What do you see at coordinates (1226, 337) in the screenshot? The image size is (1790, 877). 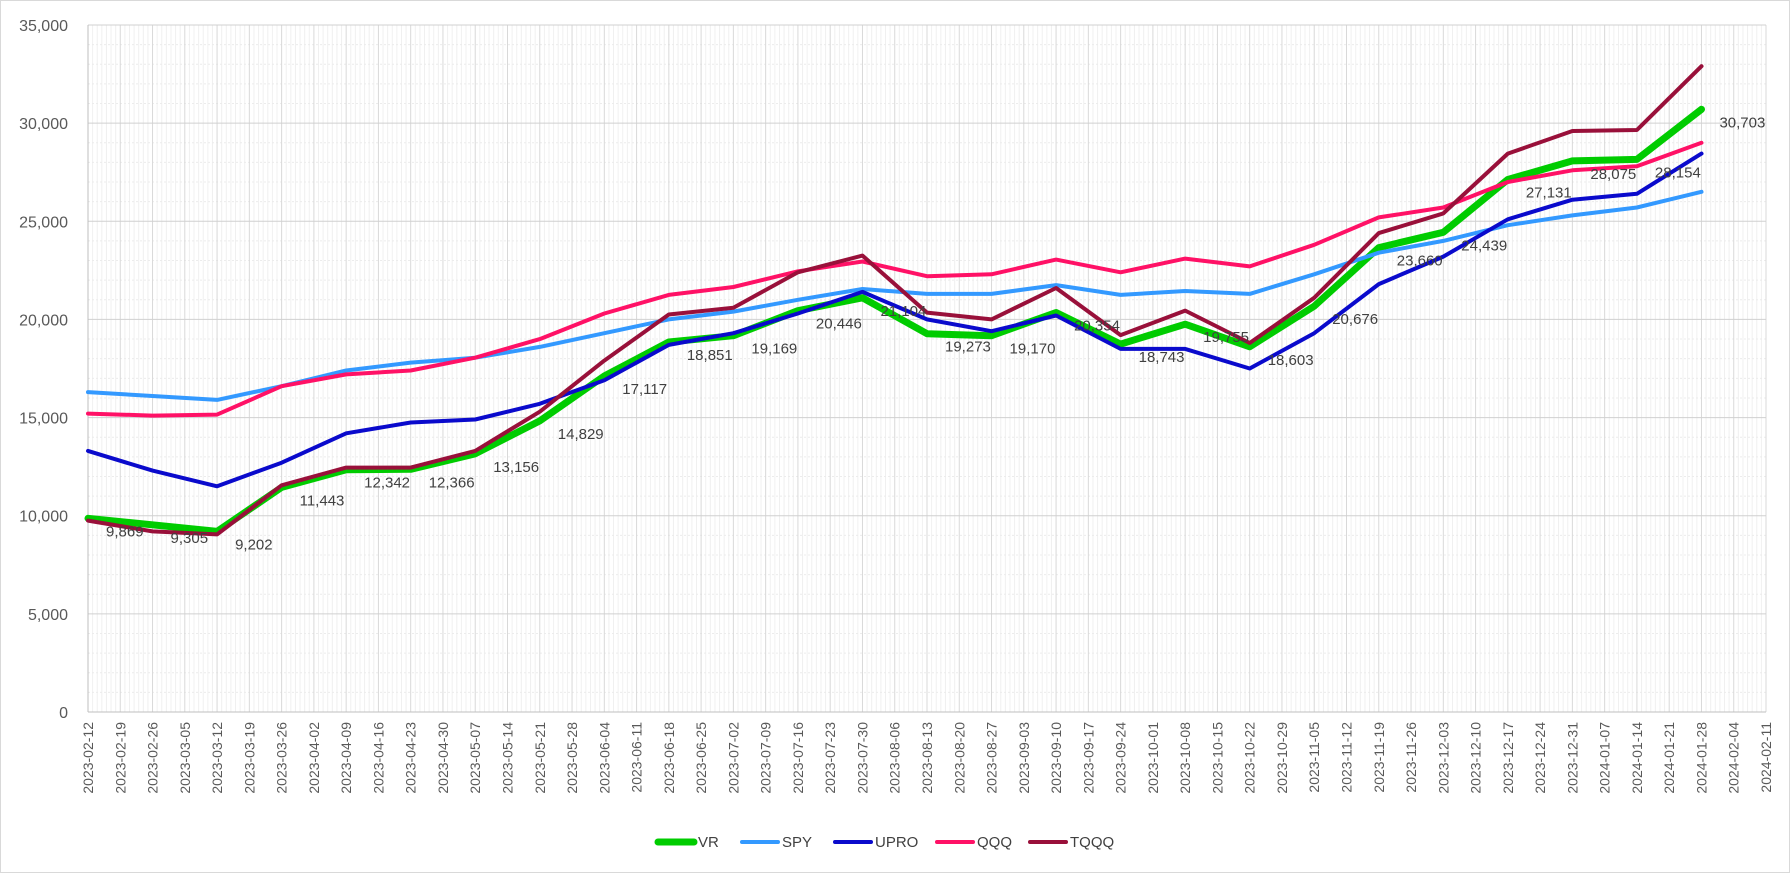 I see `data-label: 19,755` at bounding box center [1226, 337].